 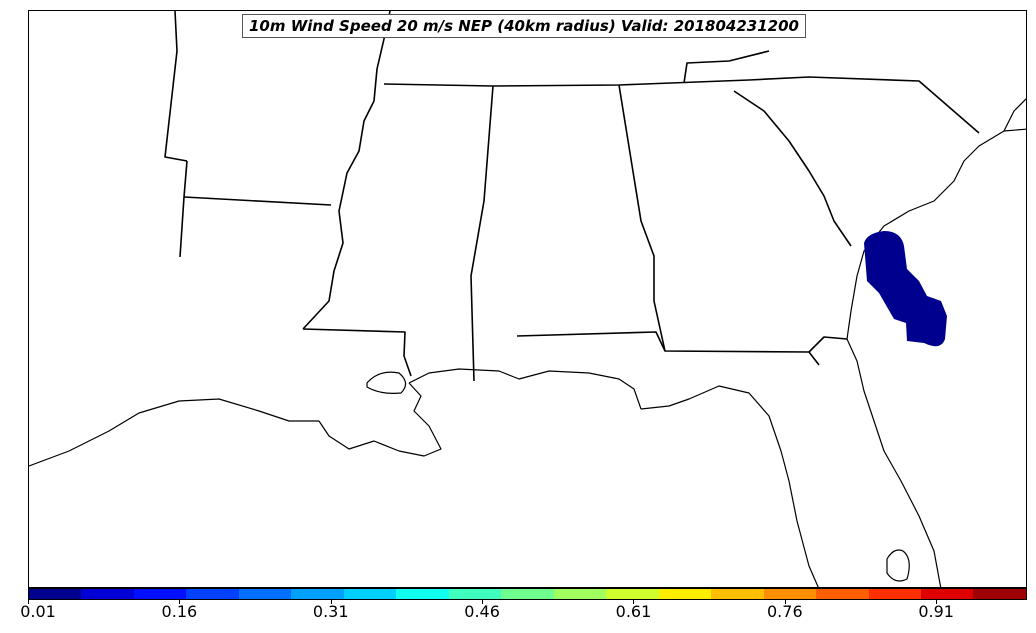 What do you see at coordinates (898, 565) in the screenshot?
I see `lake-okeechobee` at bounding box center [898, 565].